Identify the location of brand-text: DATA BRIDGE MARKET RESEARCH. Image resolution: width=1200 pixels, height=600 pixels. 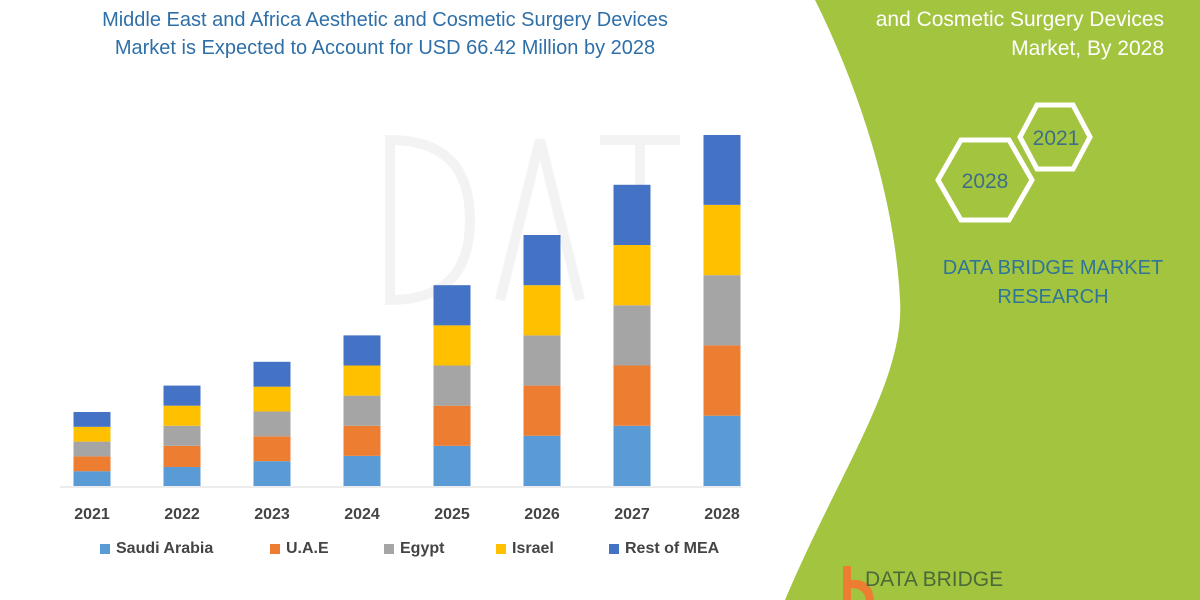
(1053, 283).